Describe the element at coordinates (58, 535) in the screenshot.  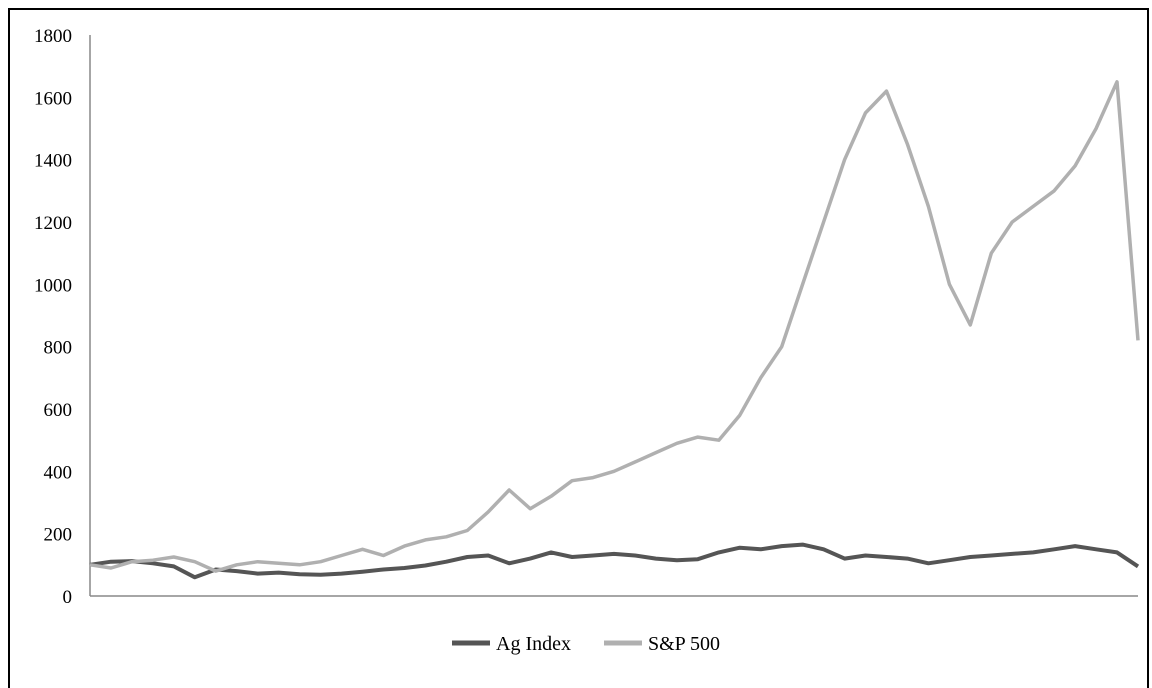
I see `y-tick-label: 200` at that location.